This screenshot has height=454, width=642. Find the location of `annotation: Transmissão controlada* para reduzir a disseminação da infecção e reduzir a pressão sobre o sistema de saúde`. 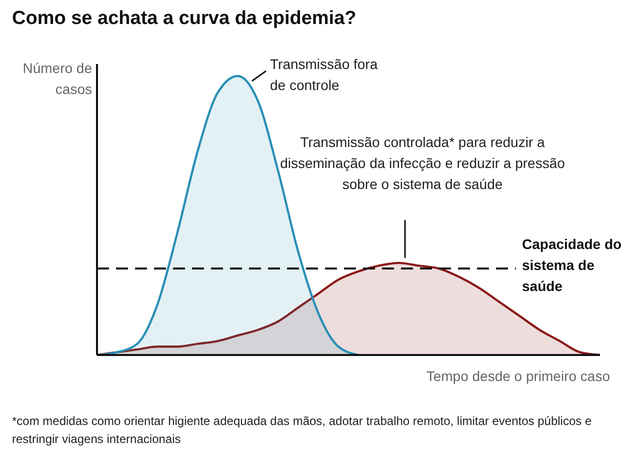

annotation: Transmissão controlada* para reduzir a disseminação da infecção e reduzir a pressão sobre o sistema de saúde is located at coordinates (422, 163).